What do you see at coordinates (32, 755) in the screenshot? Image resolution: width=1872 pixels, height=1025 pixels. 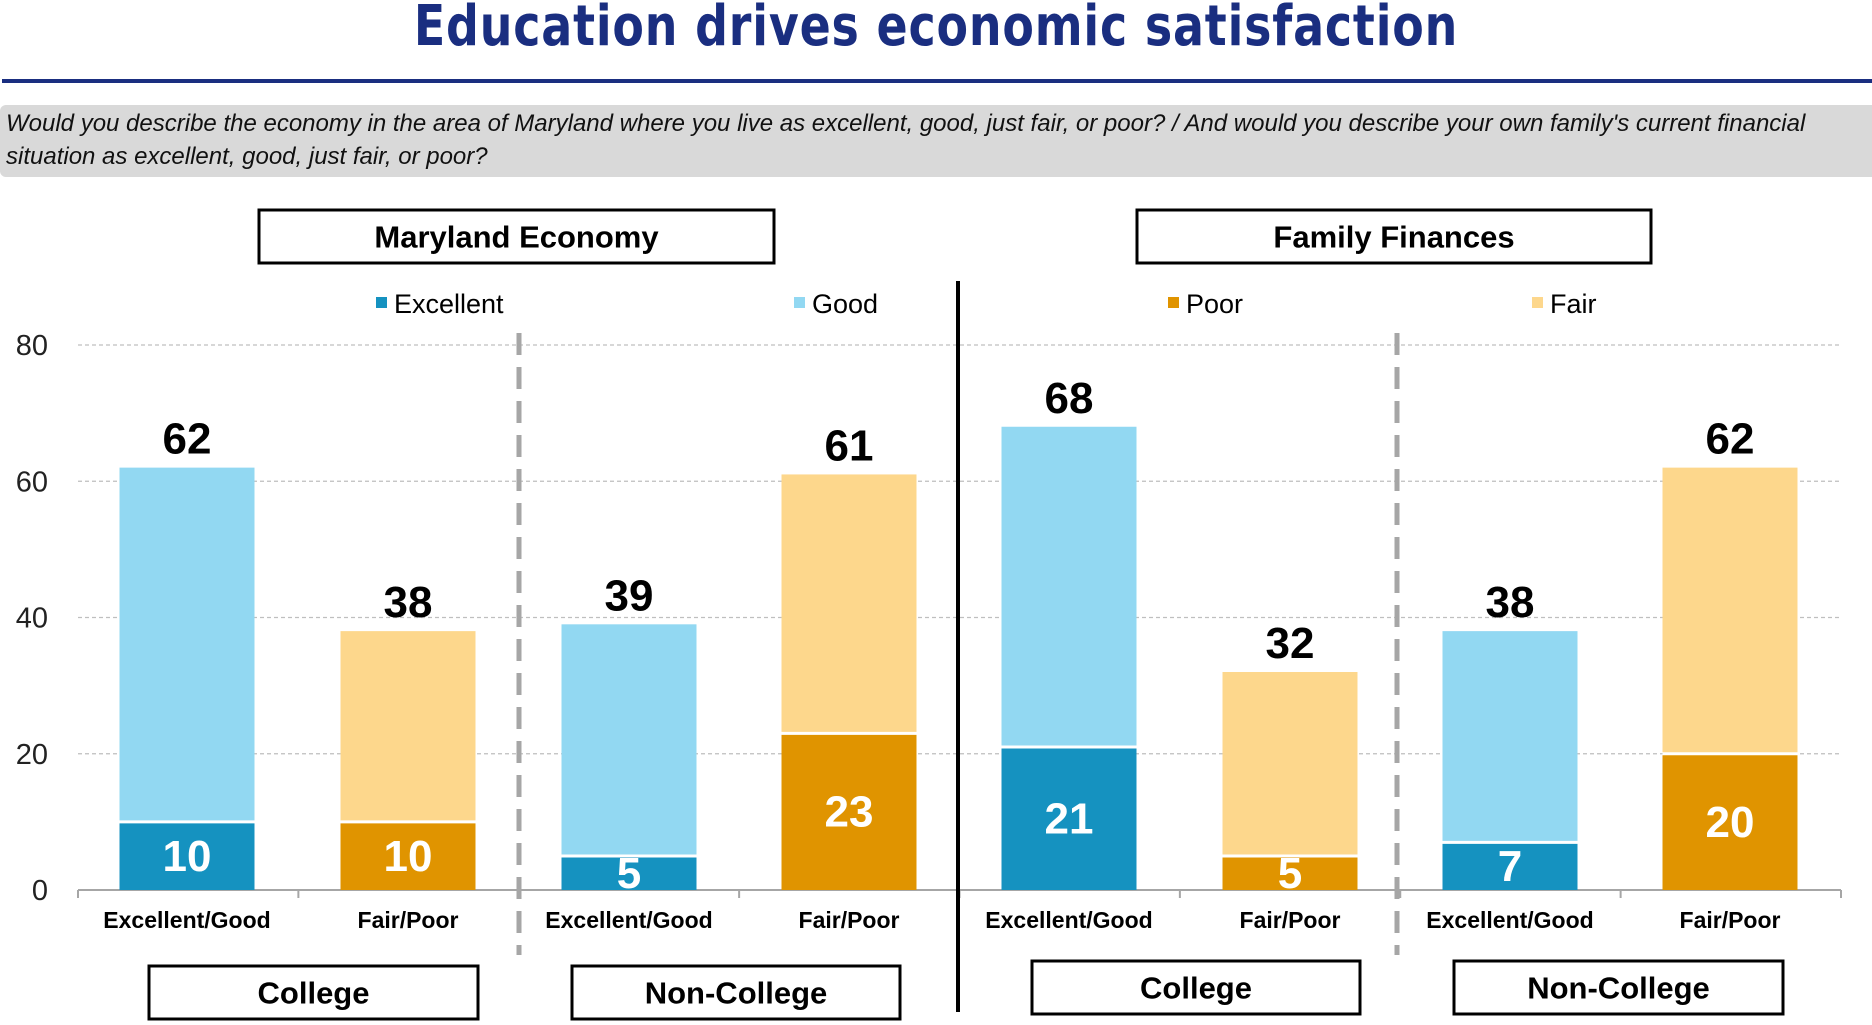 I see `y-tick-label: 20` at bounding box center [32, 755].